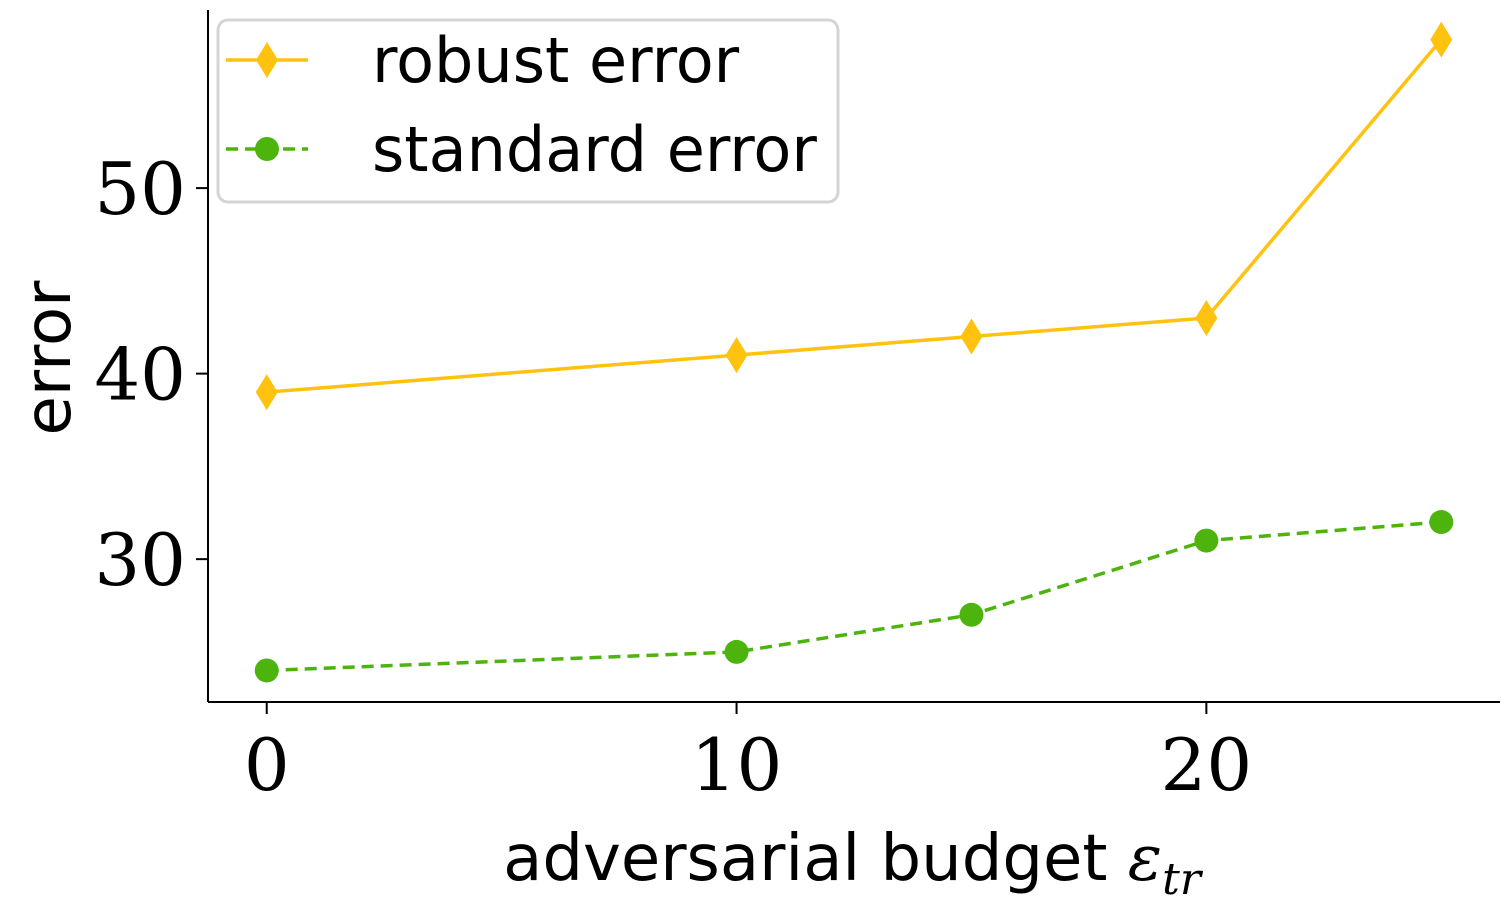 The height and width of the screenshot is (908, 1512). I want to click on x-tick-label: 10, so click(737, 765).